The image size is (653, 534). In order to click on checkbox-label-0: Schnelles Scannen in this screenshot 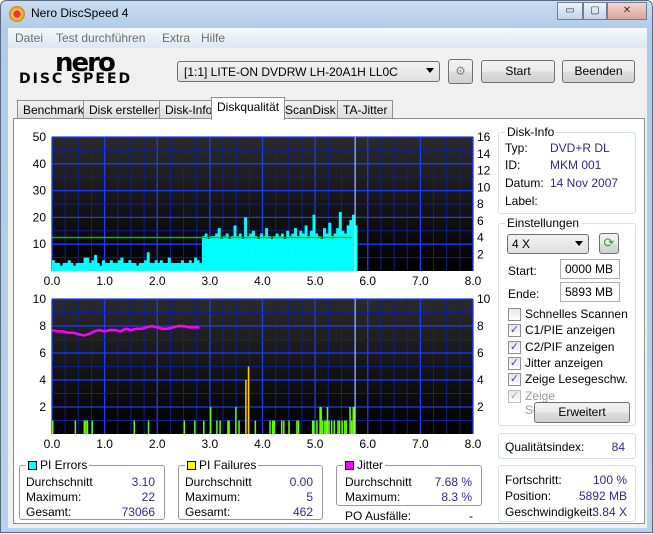, I will do `click(576, 314)`.